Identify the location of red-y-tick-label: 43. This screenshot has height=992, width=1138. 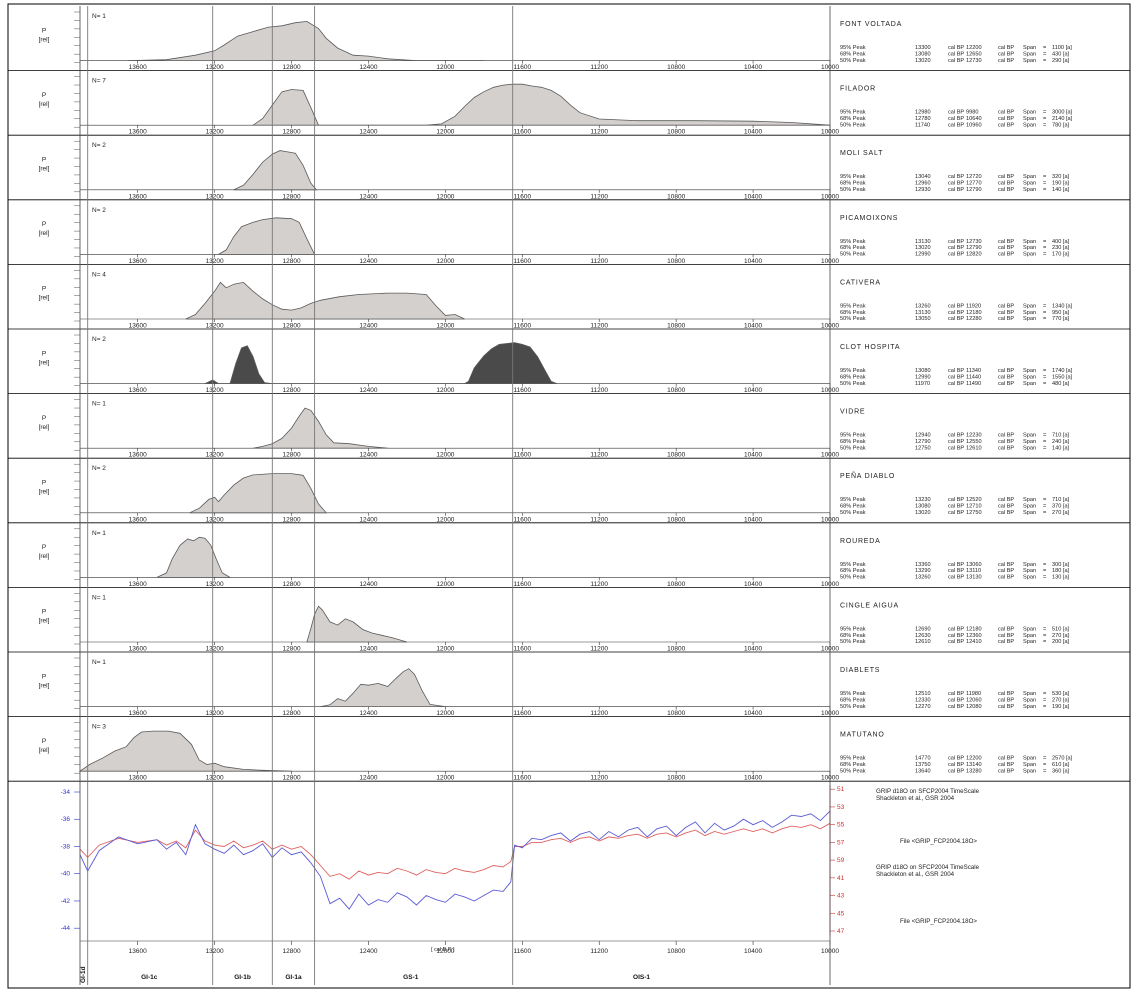
(841, 896).